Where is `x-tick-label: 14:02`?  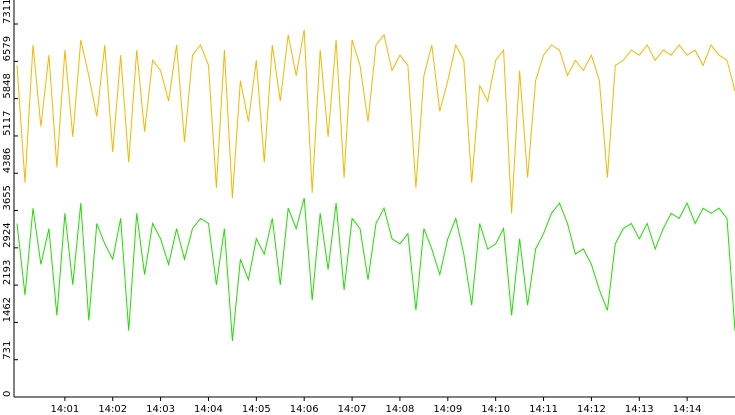
x-tick-label: 14:02 is located at coordinates (112, 409).